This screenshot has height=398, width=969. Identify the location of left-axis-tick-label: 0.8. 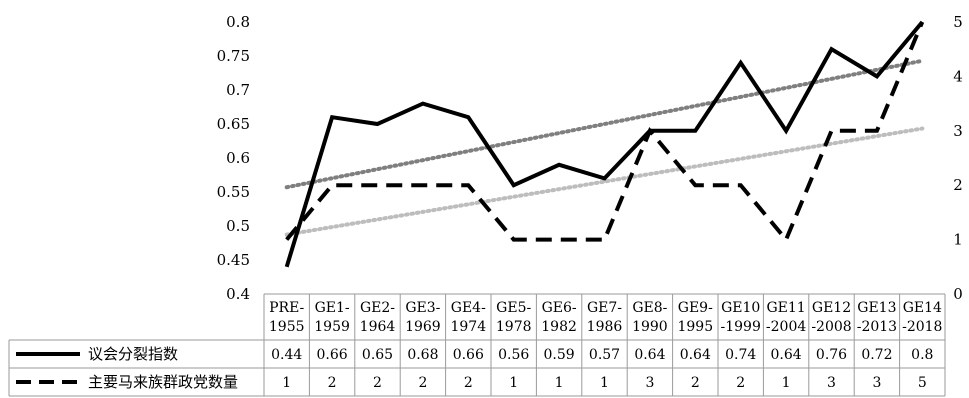
(238, 22).